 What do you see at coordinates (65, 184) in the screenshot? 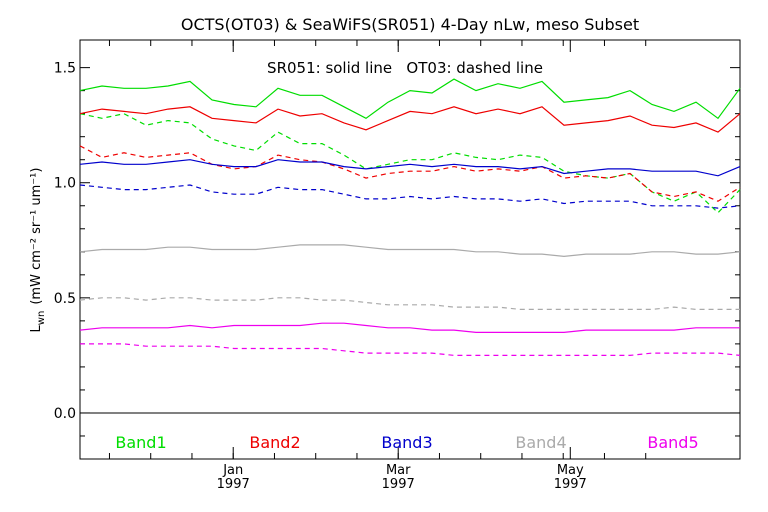
I see `y-tick-label: 1.0` at bounding box center [65, 184].